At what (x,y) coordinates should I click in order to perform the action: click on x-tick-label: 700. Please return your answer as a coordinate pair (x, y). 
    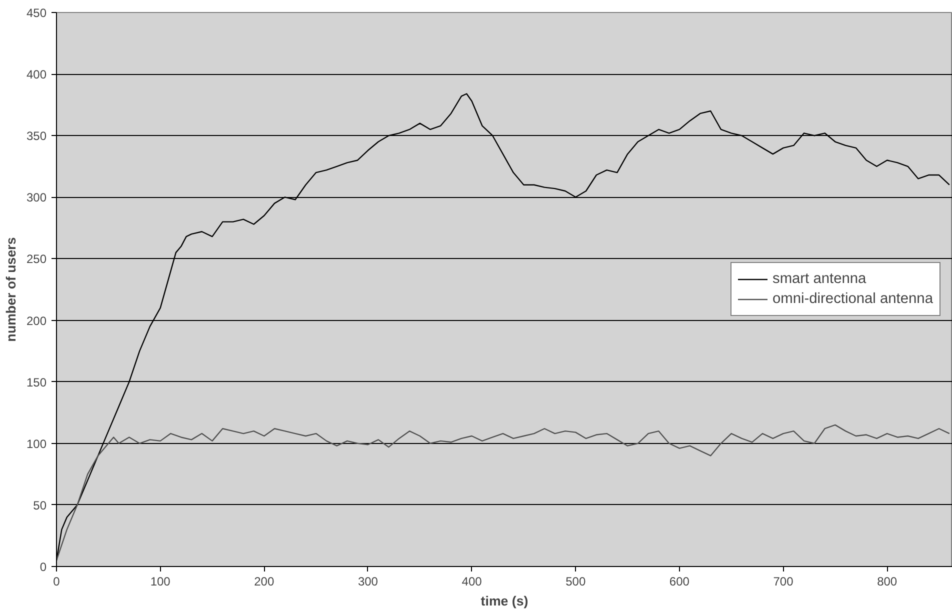
    Looking at the image, I should click on (783, 581).